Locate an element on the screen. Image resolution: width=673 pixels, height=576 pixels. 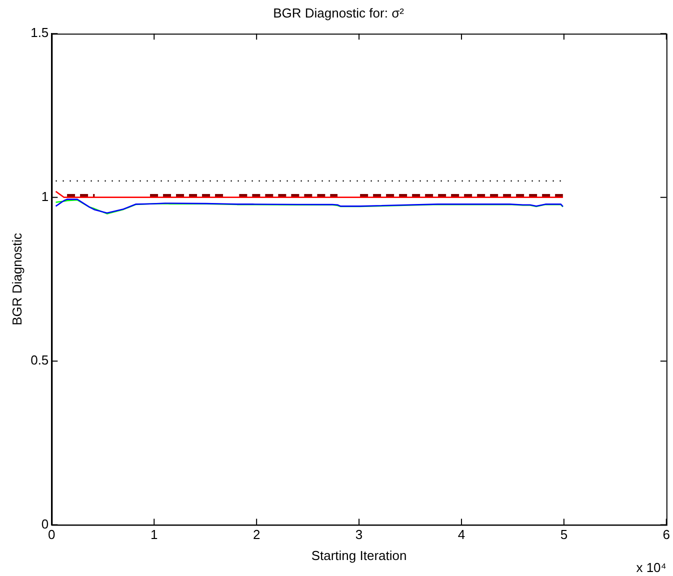
x-tick-label: 1 is located at coordinates (154, 534).